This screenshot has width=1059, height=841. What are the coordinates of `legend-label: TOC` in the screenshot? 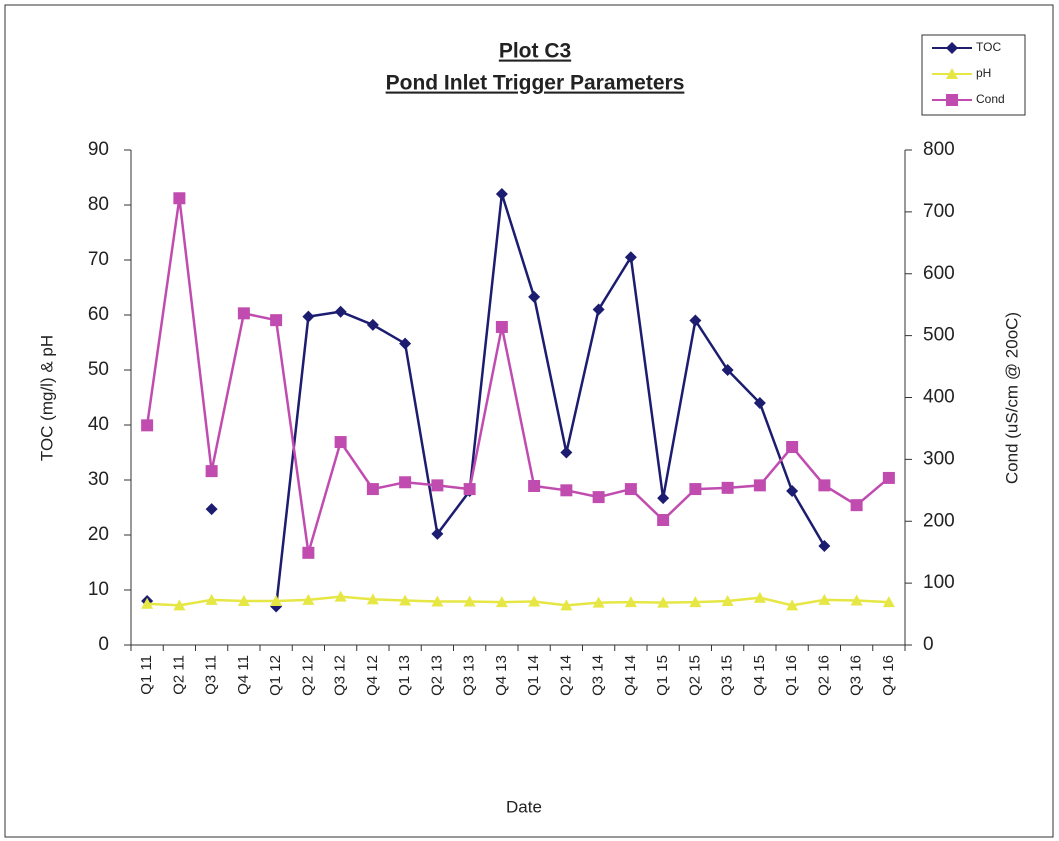 It's located at (988, 47).